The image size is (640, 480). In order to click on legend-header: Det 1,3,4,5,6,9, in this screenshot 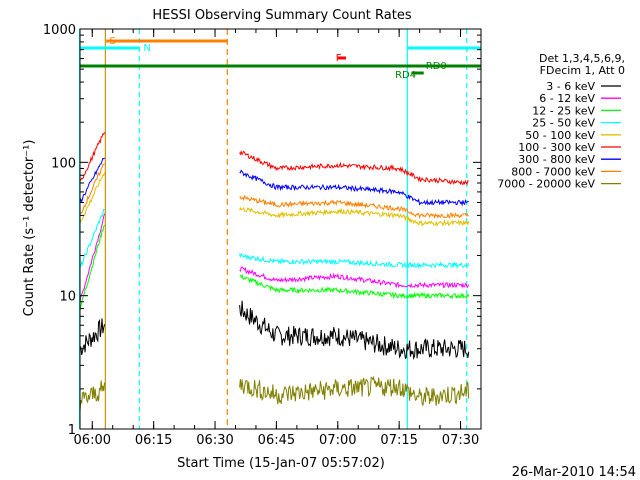, I will do `click(582, 58)`.